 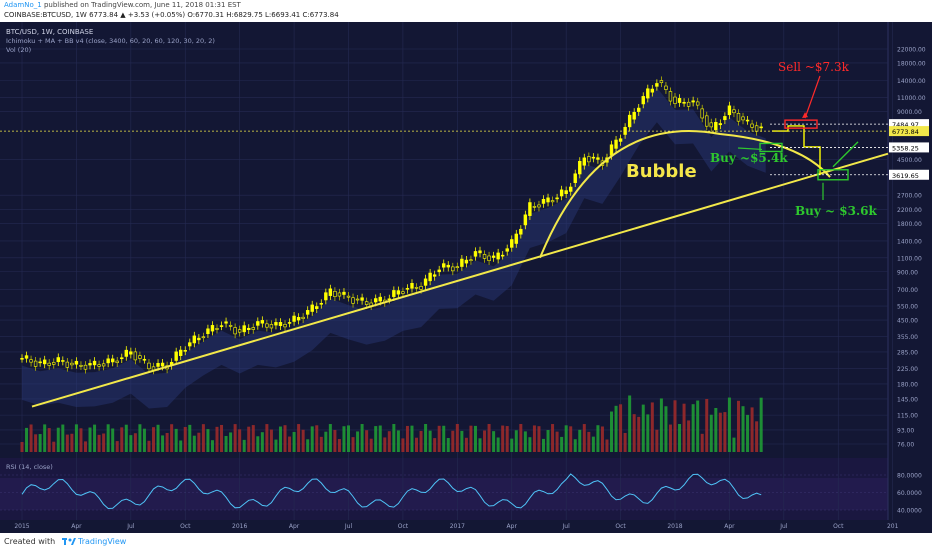 I want to click on time-tick-label: 2017, so click(x=457, y=526).